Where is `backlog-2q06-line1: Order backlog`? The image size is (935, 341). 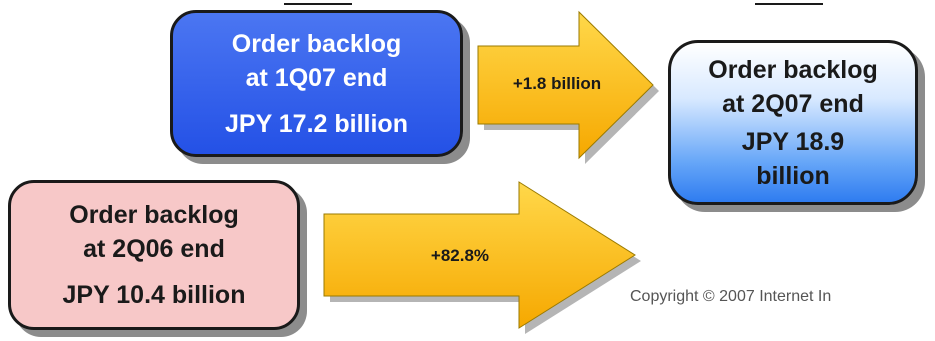
backlog-2q06-line1: Order backlog is located at coordinates (154, 215).